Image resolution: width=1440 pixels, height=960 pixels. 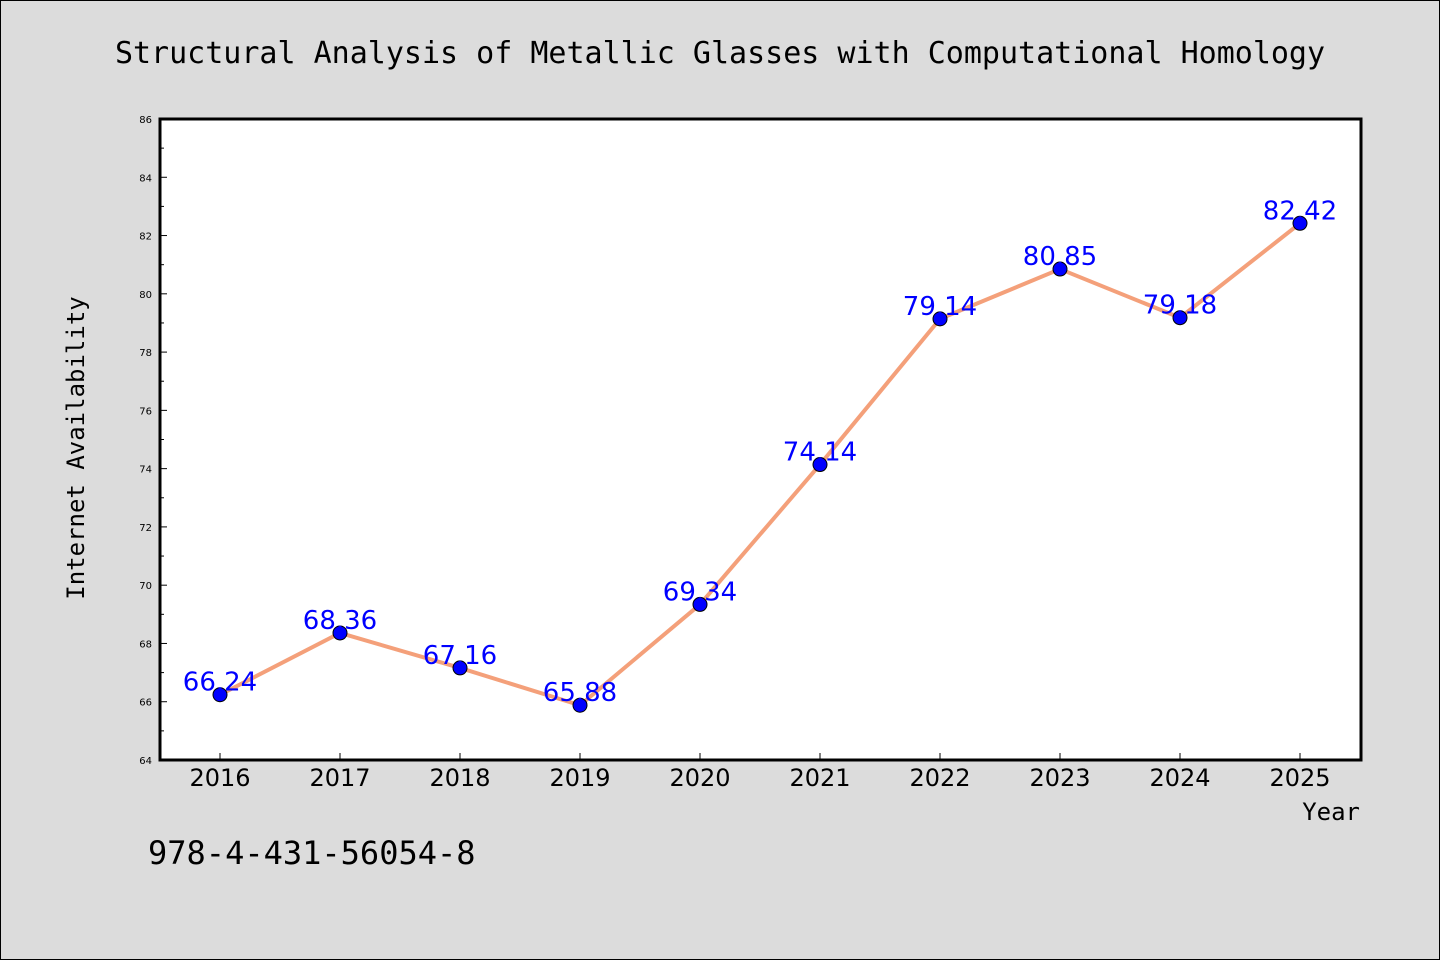 What do you see at coordinates (1179, 778) in the screenshot?
I see `x-tick-label: 2024` at bounding box center [1179, 778].